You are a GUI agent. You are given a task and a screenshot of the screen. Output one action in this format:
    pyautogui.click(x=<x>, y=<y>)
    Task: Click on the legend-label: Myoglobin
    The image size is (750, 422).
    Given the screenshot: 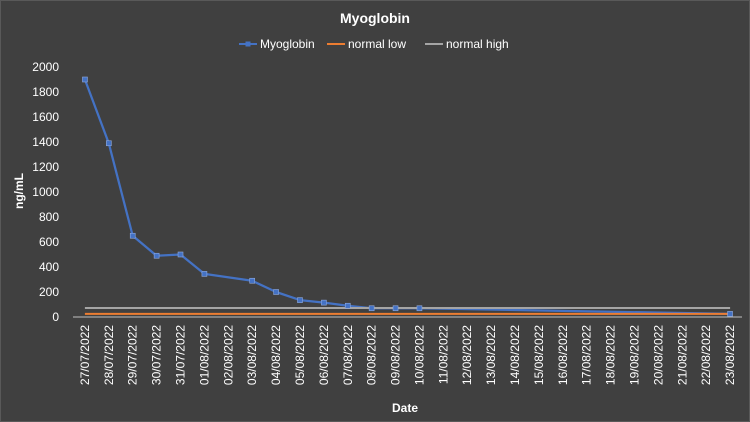 What is the action you would take?
    pyautogui.click(x=287, y=44)
    